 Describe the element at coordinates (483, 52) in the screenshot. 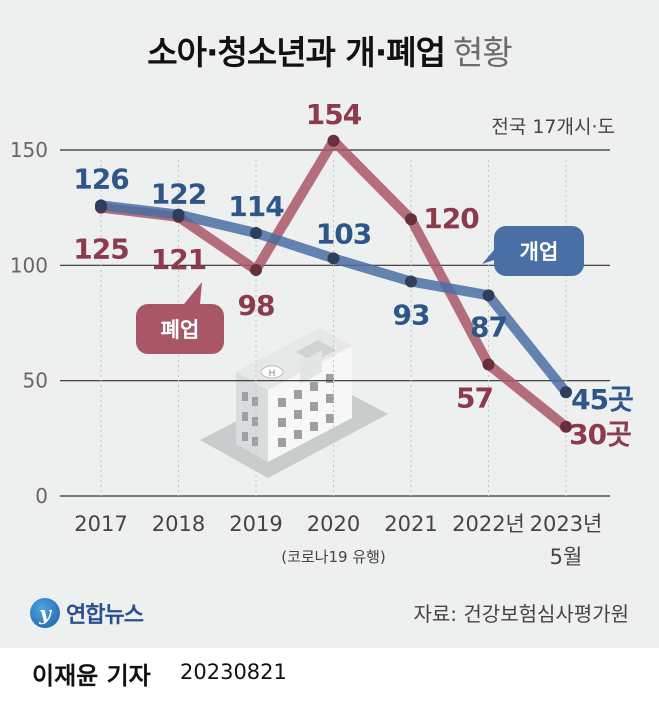

I see `title-light: 현황` at that location.